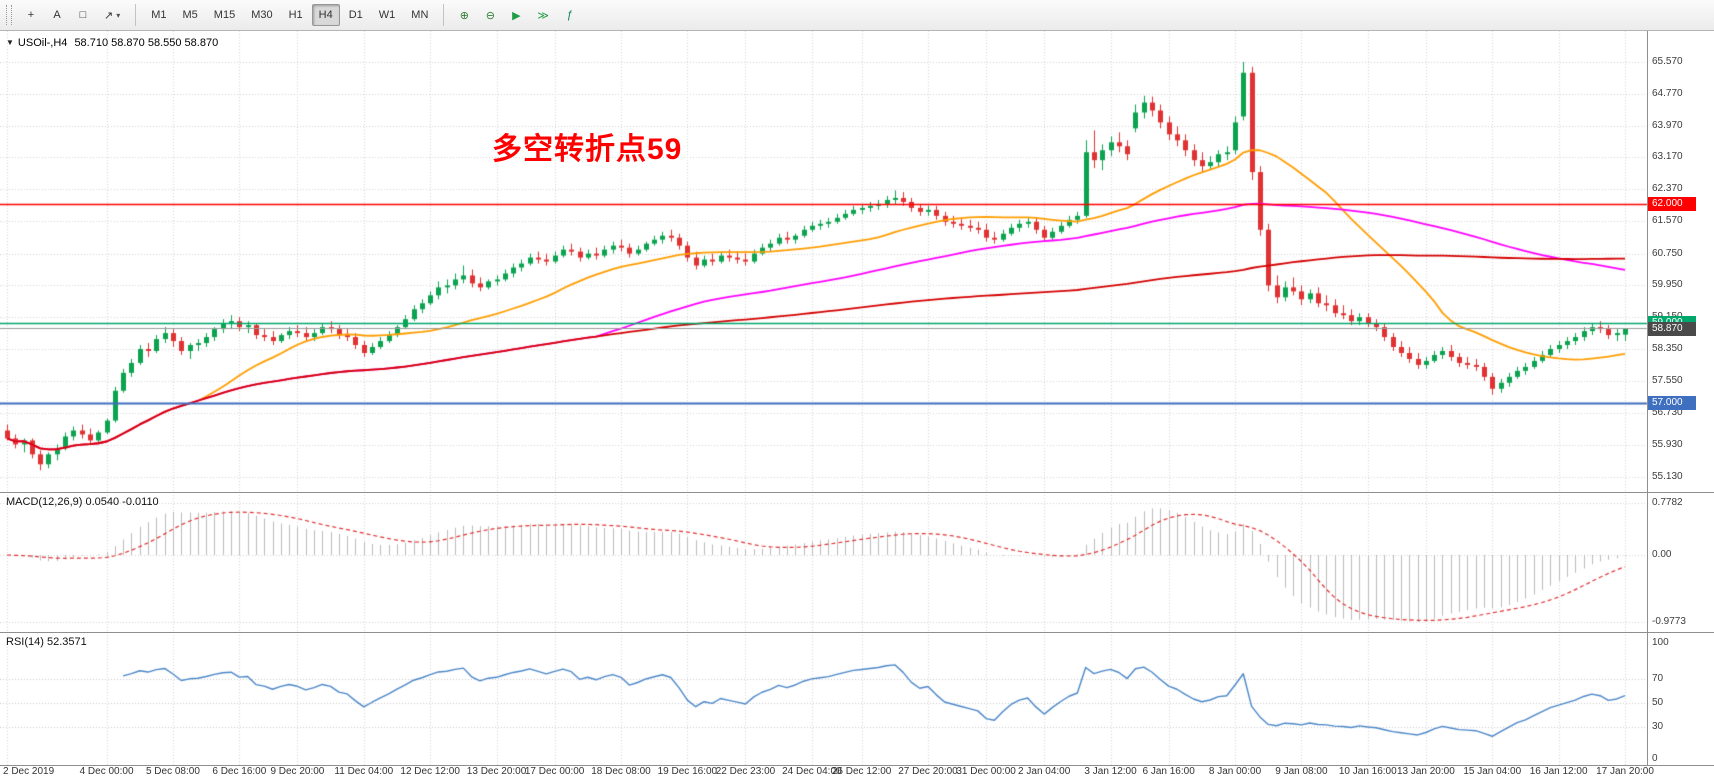  Describe the element at coordinates (430, 771) in the screenshot. I see `time-axis-label: 12 Dec 12:00` at that location.